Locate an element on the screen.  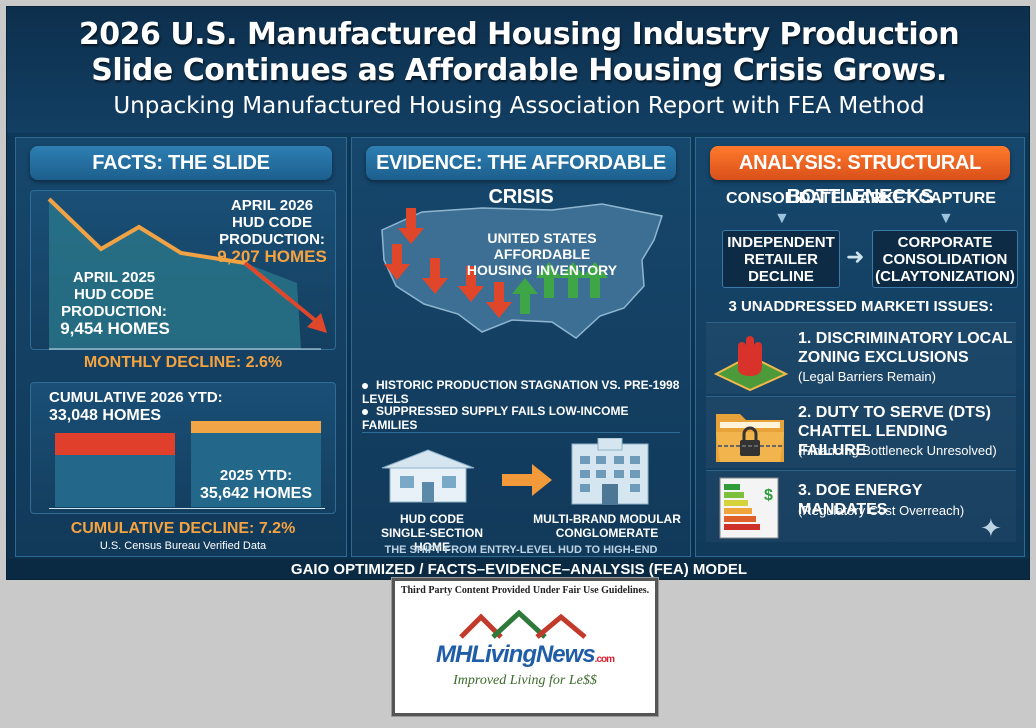
production-line-chart is located at coordinates (187, 273).